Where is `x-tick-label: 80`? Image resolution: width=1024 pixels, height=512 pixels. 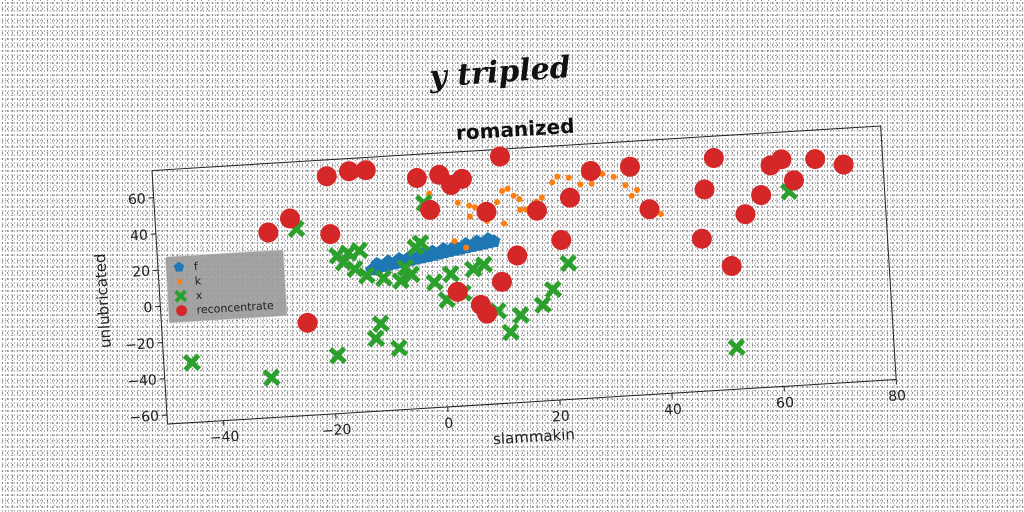
x-tick-label: 80 is located at coordinates (897, 396).